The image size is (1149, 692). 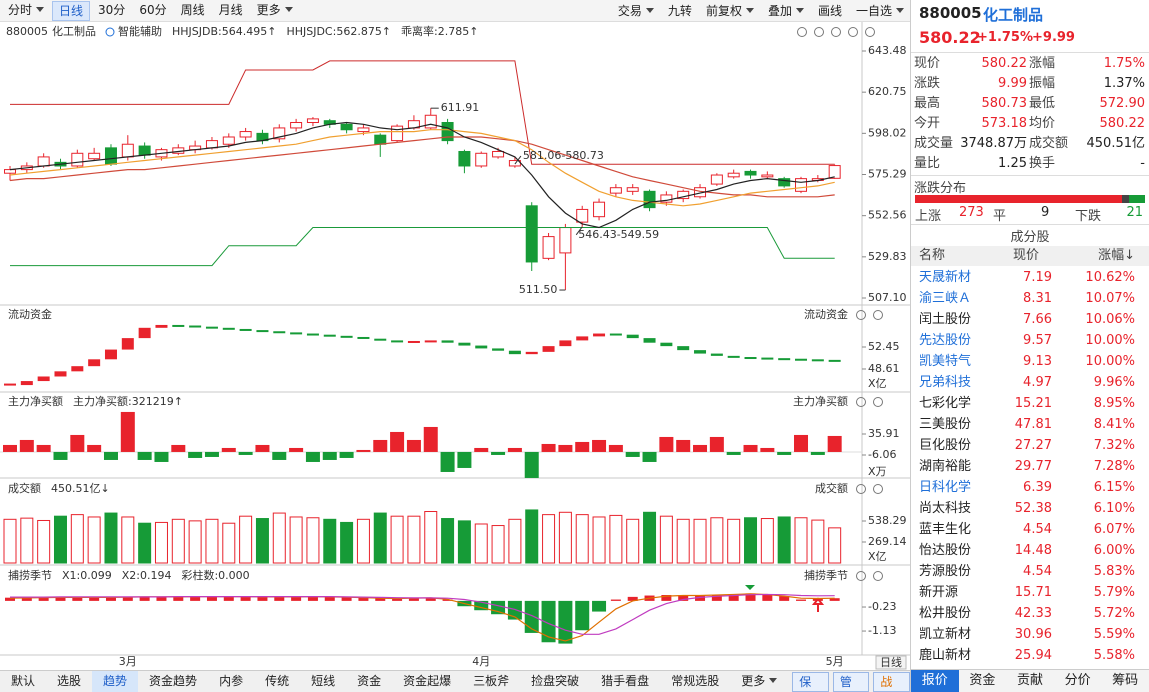 What do you see at coordinates (23, 681) in the screenshot?
I see `toolbar-button: 默认` at bounding box center [23, 681].